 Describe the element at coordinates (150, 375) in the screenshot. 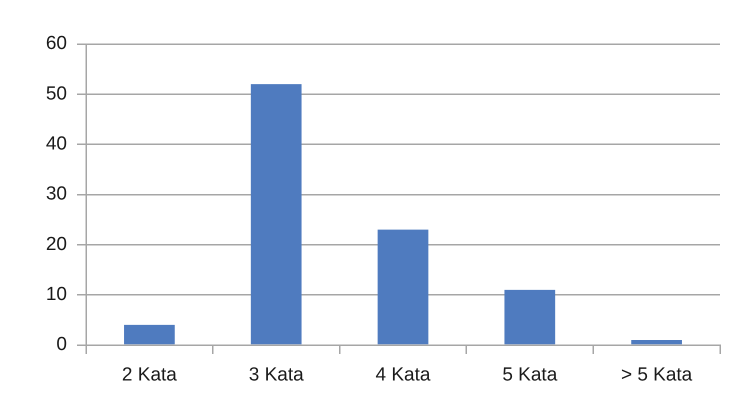

I see `x-tick-label: 2 Kata` at that location.